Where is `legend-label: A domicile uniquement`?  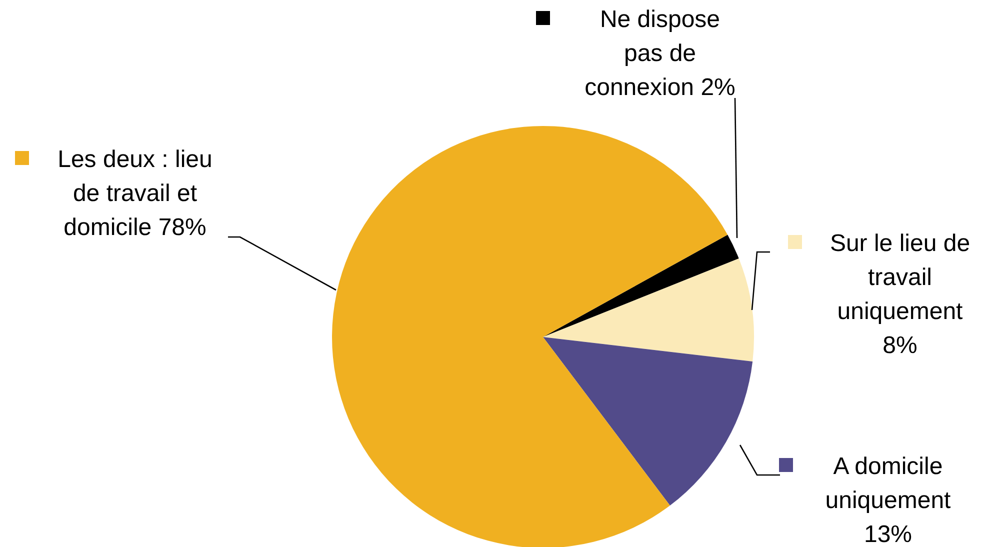 legend-label: A domicile uniquement is located at coordinates (888, 483).